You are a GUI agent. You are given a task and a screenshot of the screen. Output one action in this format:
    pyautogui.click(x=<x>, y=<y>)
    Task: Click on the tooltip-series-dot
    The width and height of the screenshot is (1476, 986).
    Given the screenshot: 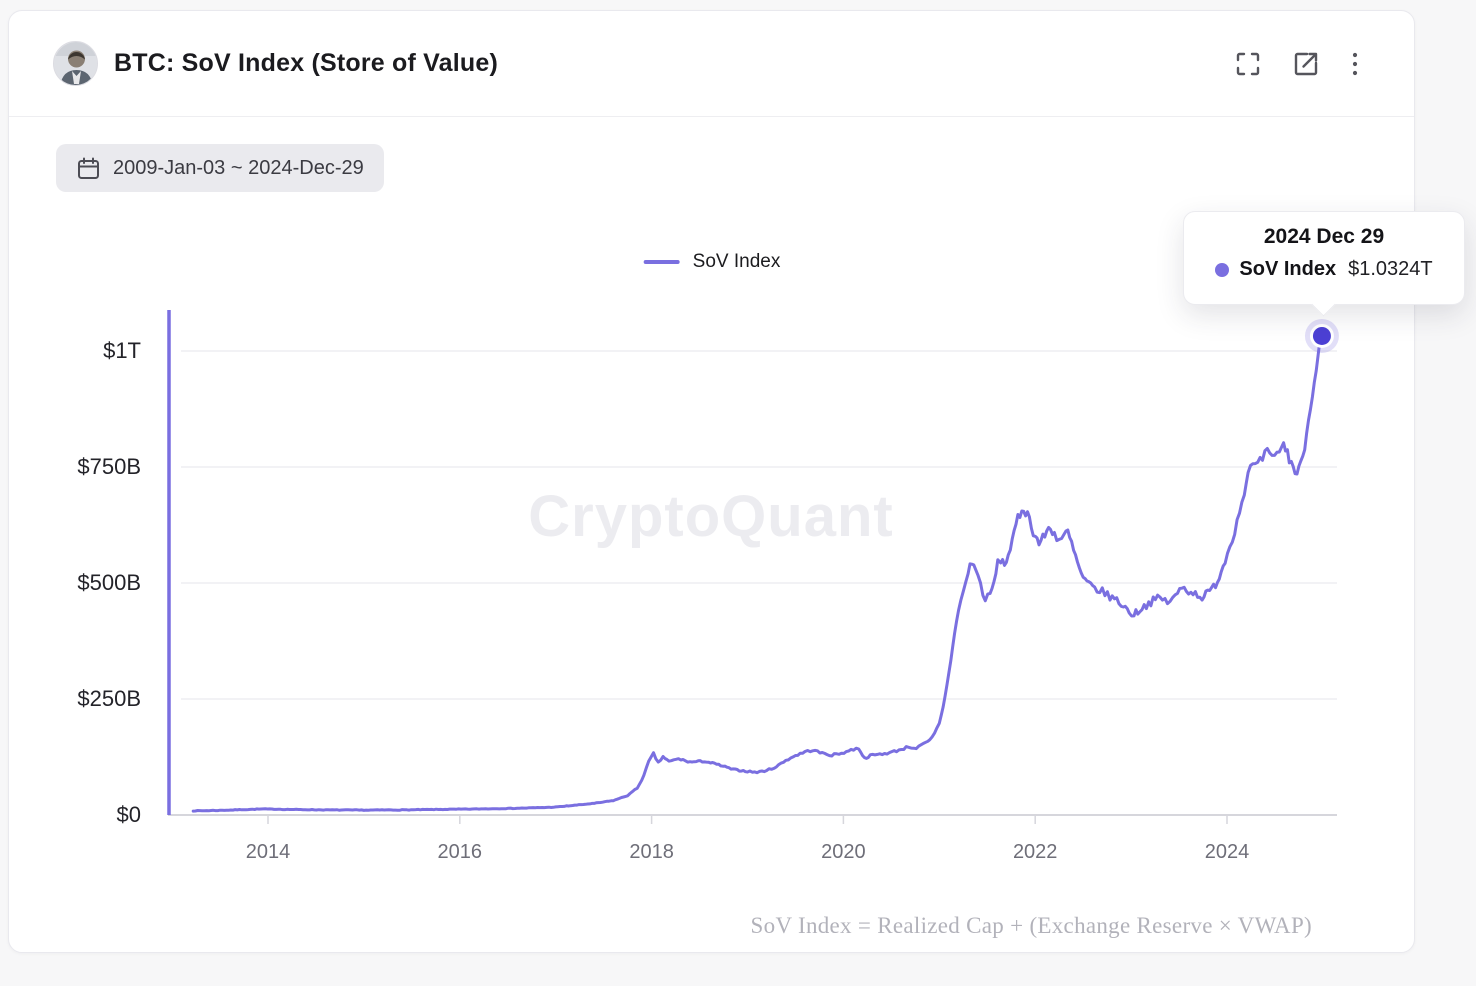 What is the action you would take?
    pyautogui.click(x=1222, y=269)
    